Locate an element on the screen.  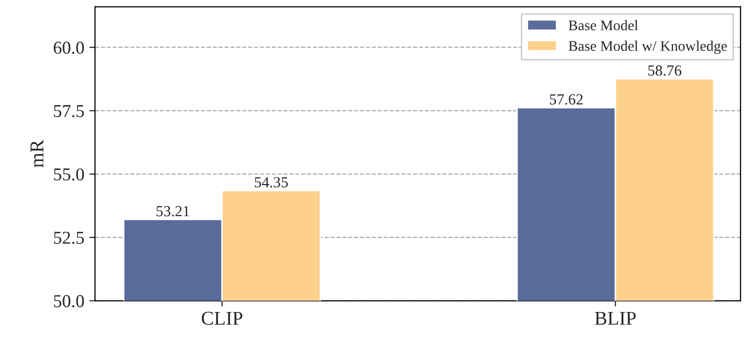
data-label: 58.76 is located at coordinates (665, 70).